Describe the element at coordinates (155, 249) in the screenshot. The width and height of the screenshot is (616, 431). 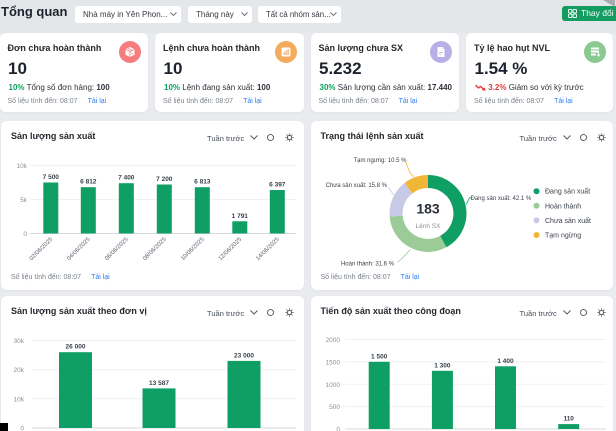
I see `svg-text: 08/06/2025` at that location.